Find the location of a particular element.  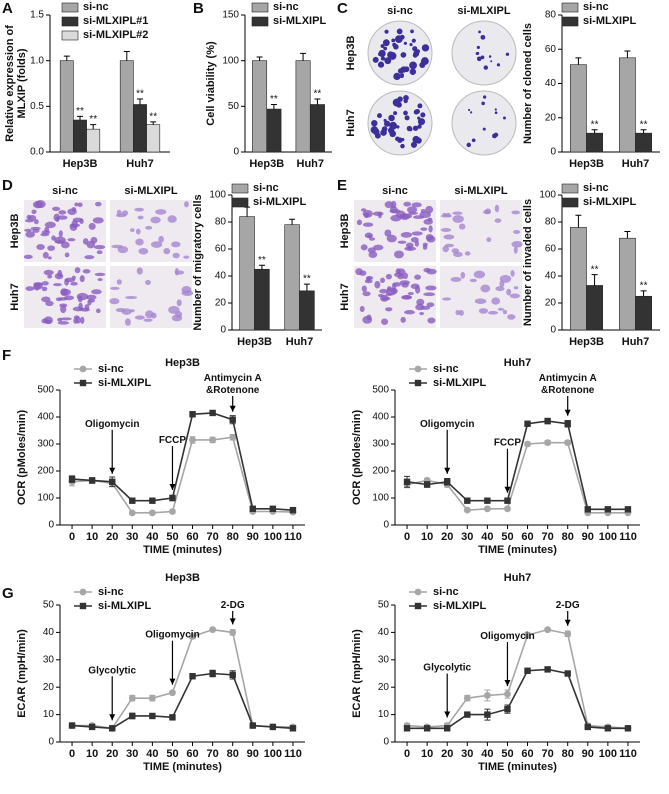

chart-title: Huh7 is located at coordinates (518, 363).